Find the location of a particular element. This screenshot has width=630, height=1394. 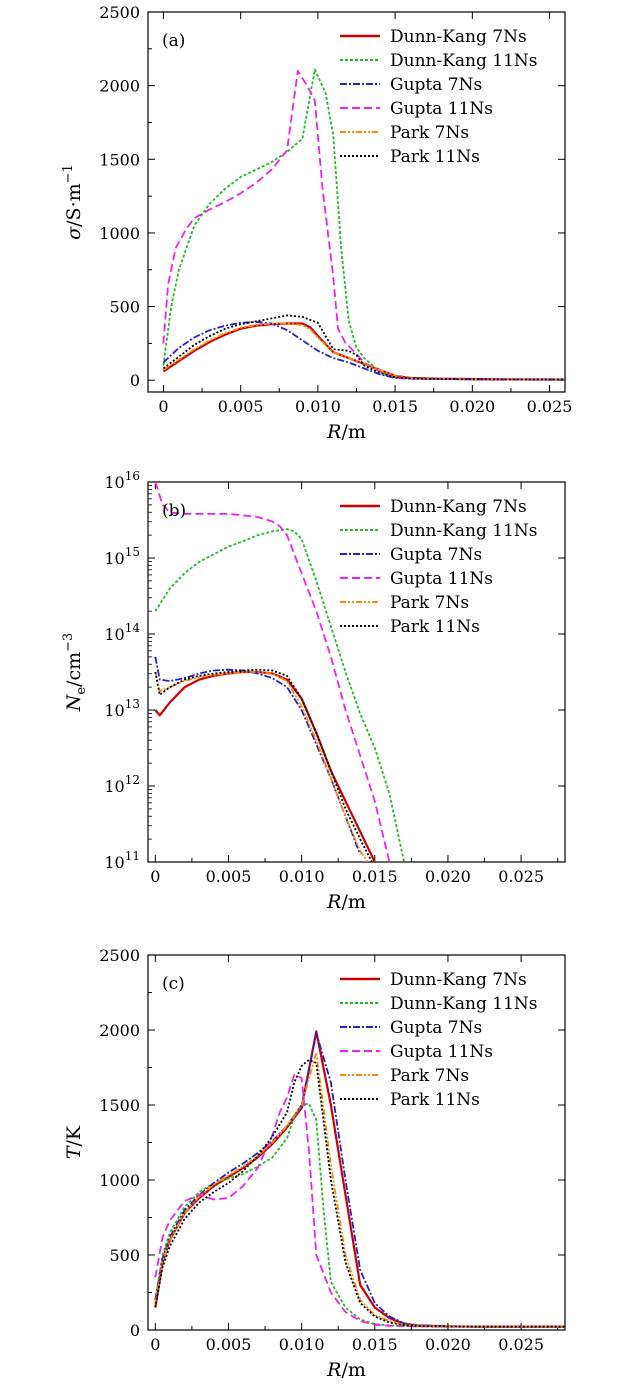

panel-tag: (a) is located at coordinates (173, 41).